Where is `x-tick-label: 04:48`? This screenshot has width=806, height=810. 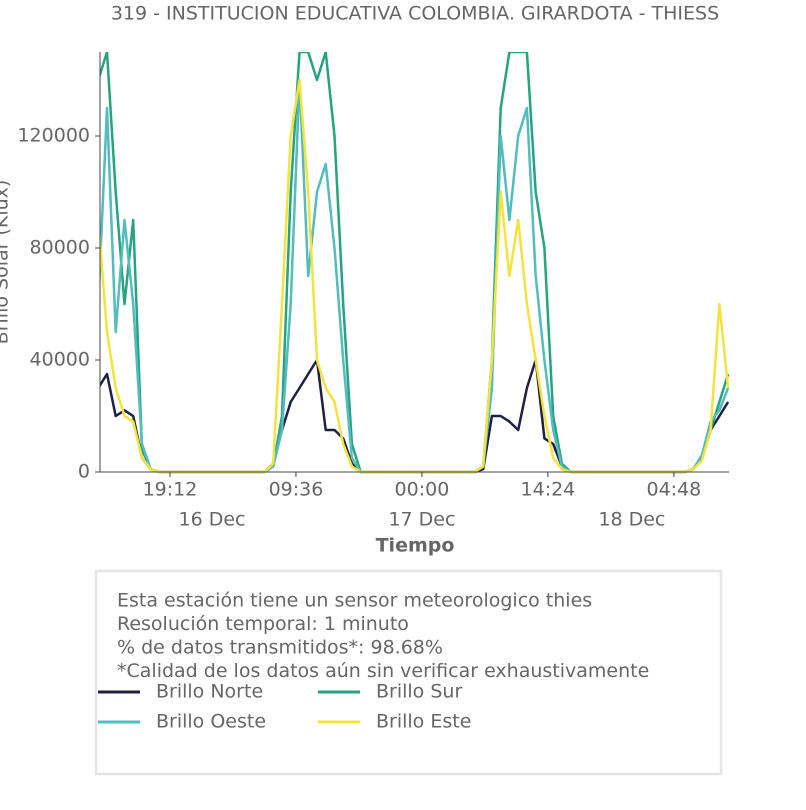 x-tick-label: 04:48 is located at coordinates (674, 490).